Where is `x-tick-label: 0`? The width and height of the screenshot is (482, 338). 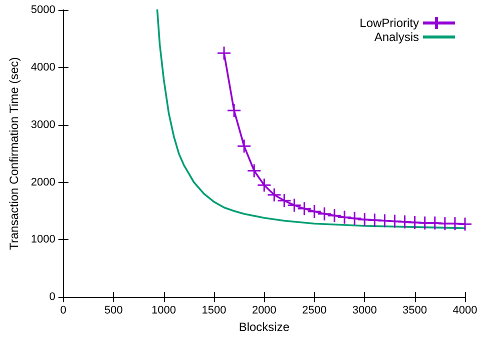 x-tick-label: 0 is located at coordinates (63, 310).